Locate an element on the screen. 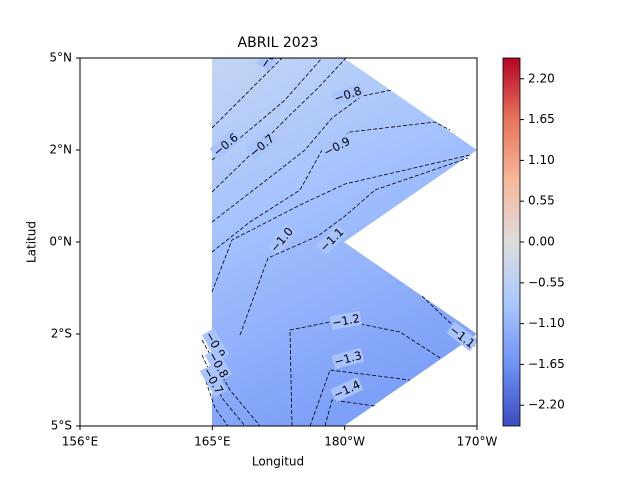 This screenshot has width=640, height=480. colorbar-tick-label: −2.20 is located at coordinates (546, 405).